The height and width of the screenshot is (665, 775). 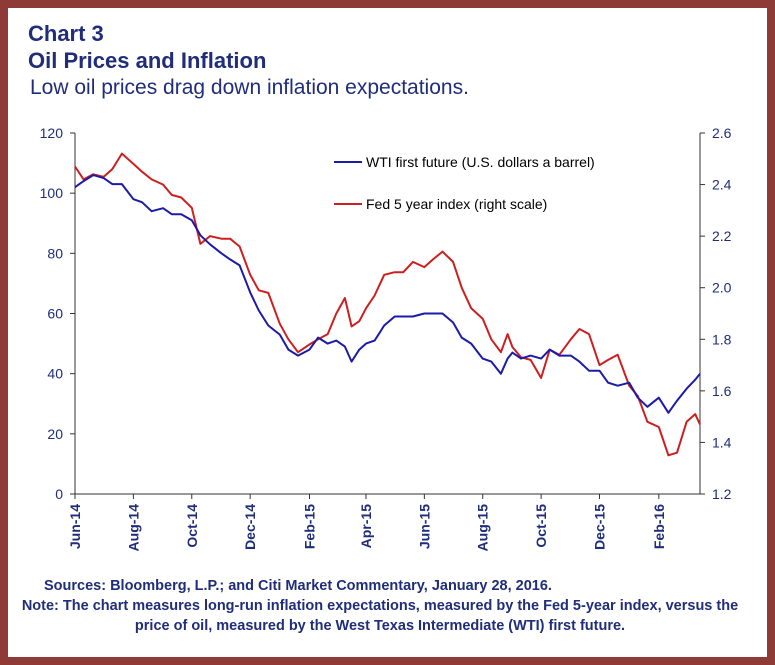 What do you see at coordinates (147, 60) in the screenshot?
I see `chart-title: Oil Prices and Inflation` at bounding box center [147, 60].